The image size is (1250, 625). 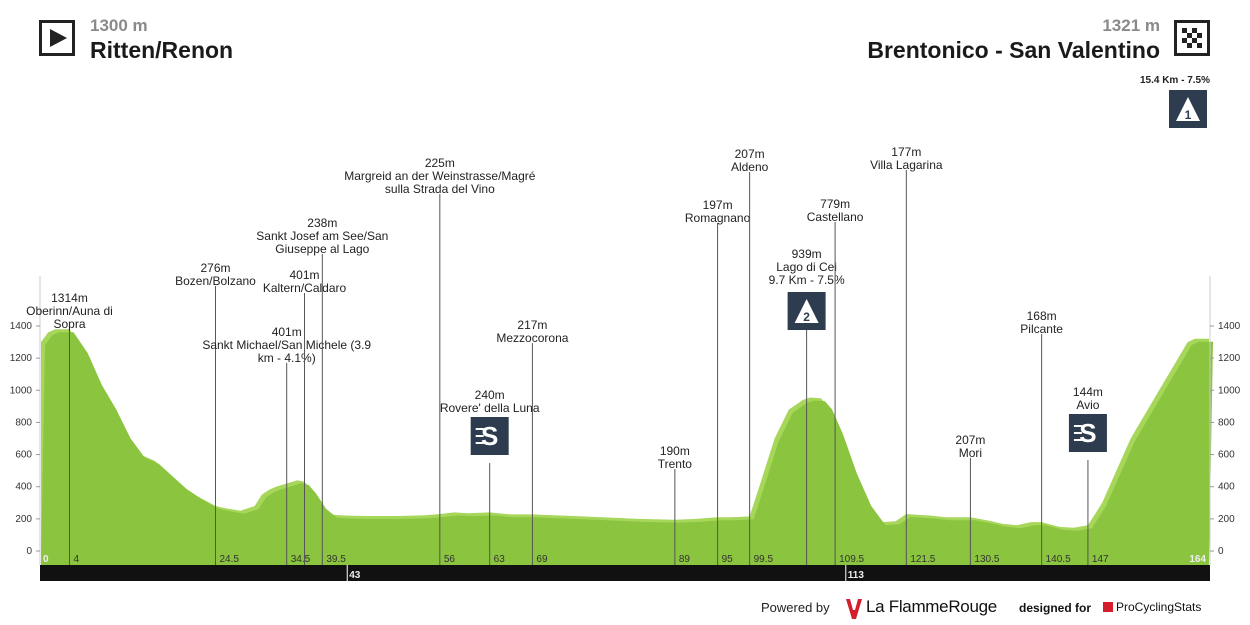 What do you see at coordinates (21, 390) in the screenshot?
I see `y-tick-label-left: 1000` at bounding box center [21, 390].